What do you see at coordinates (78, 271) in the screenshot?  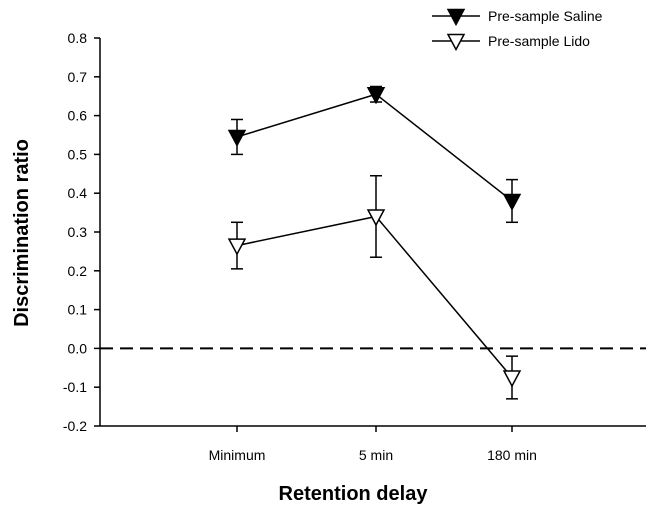 I see `y-tick-label: 0.2` at bounding box center [78, 271].